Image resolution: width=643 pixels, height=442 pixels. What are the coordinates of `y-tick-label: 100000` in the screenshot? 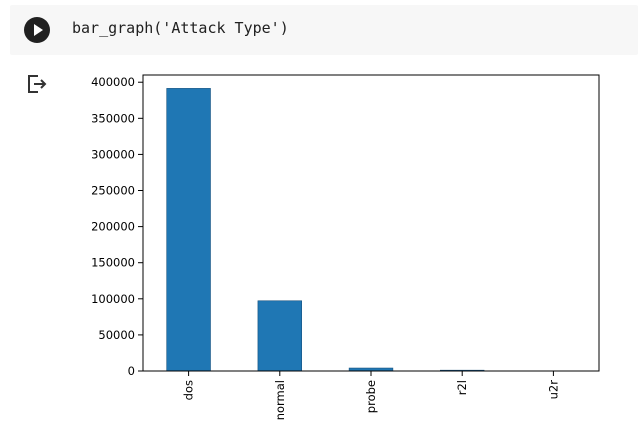 It's located at (113, 299).